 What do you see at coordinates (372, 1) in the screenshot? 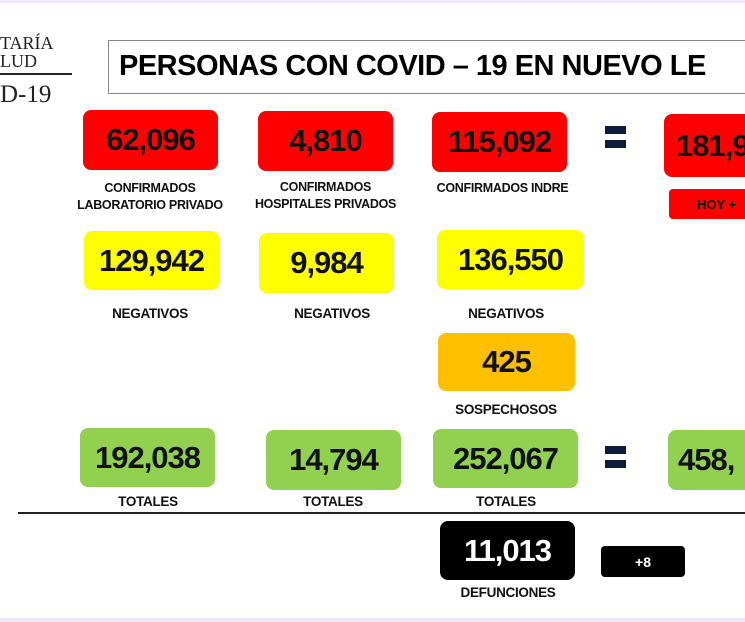
I see `top-border` at bounding box center [372, 1].